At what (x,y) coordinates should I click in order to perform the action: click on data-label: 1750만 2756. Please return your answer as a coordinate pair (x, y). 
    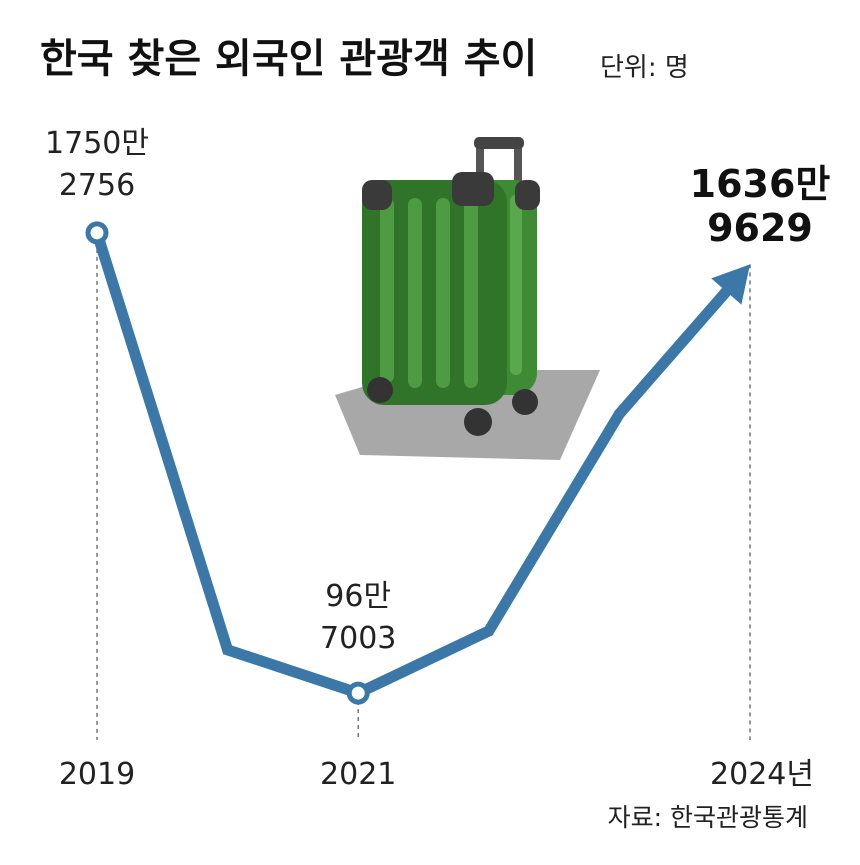
    Looking at the image, I should click on (97, 164).